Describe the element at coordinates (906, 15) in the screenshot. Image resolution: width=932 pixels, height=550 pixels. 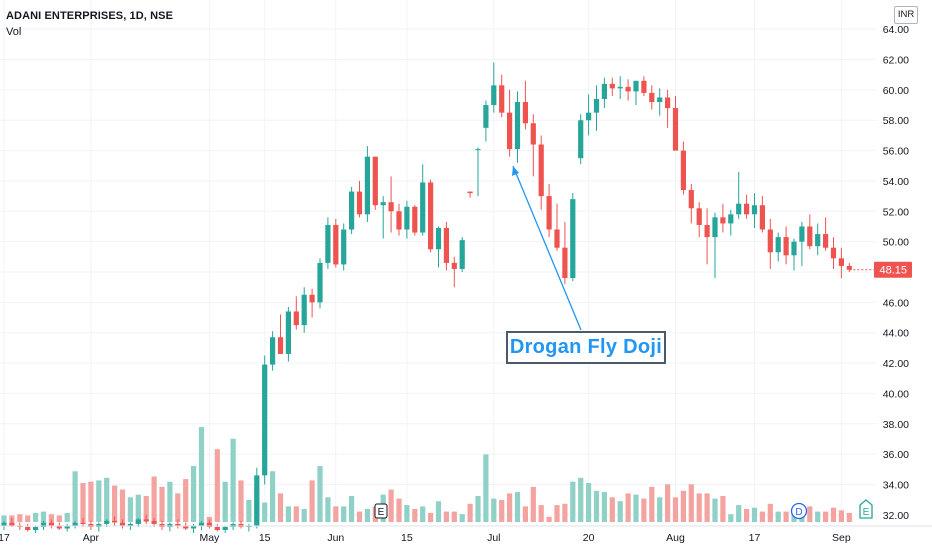
I see `currency-badge: INR` at that location.